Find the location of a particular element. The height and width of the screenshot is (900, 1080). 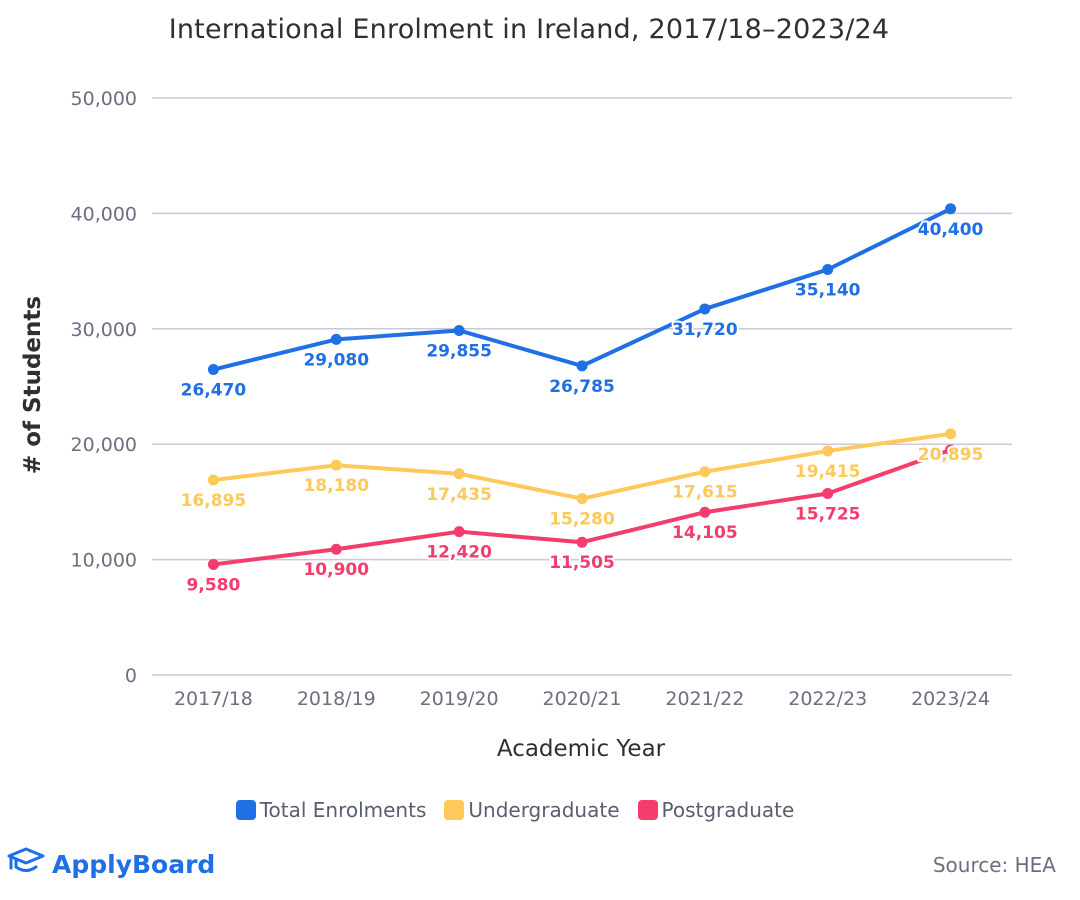

data-label-halo: 40,400 is located at coordinates (951, 230).